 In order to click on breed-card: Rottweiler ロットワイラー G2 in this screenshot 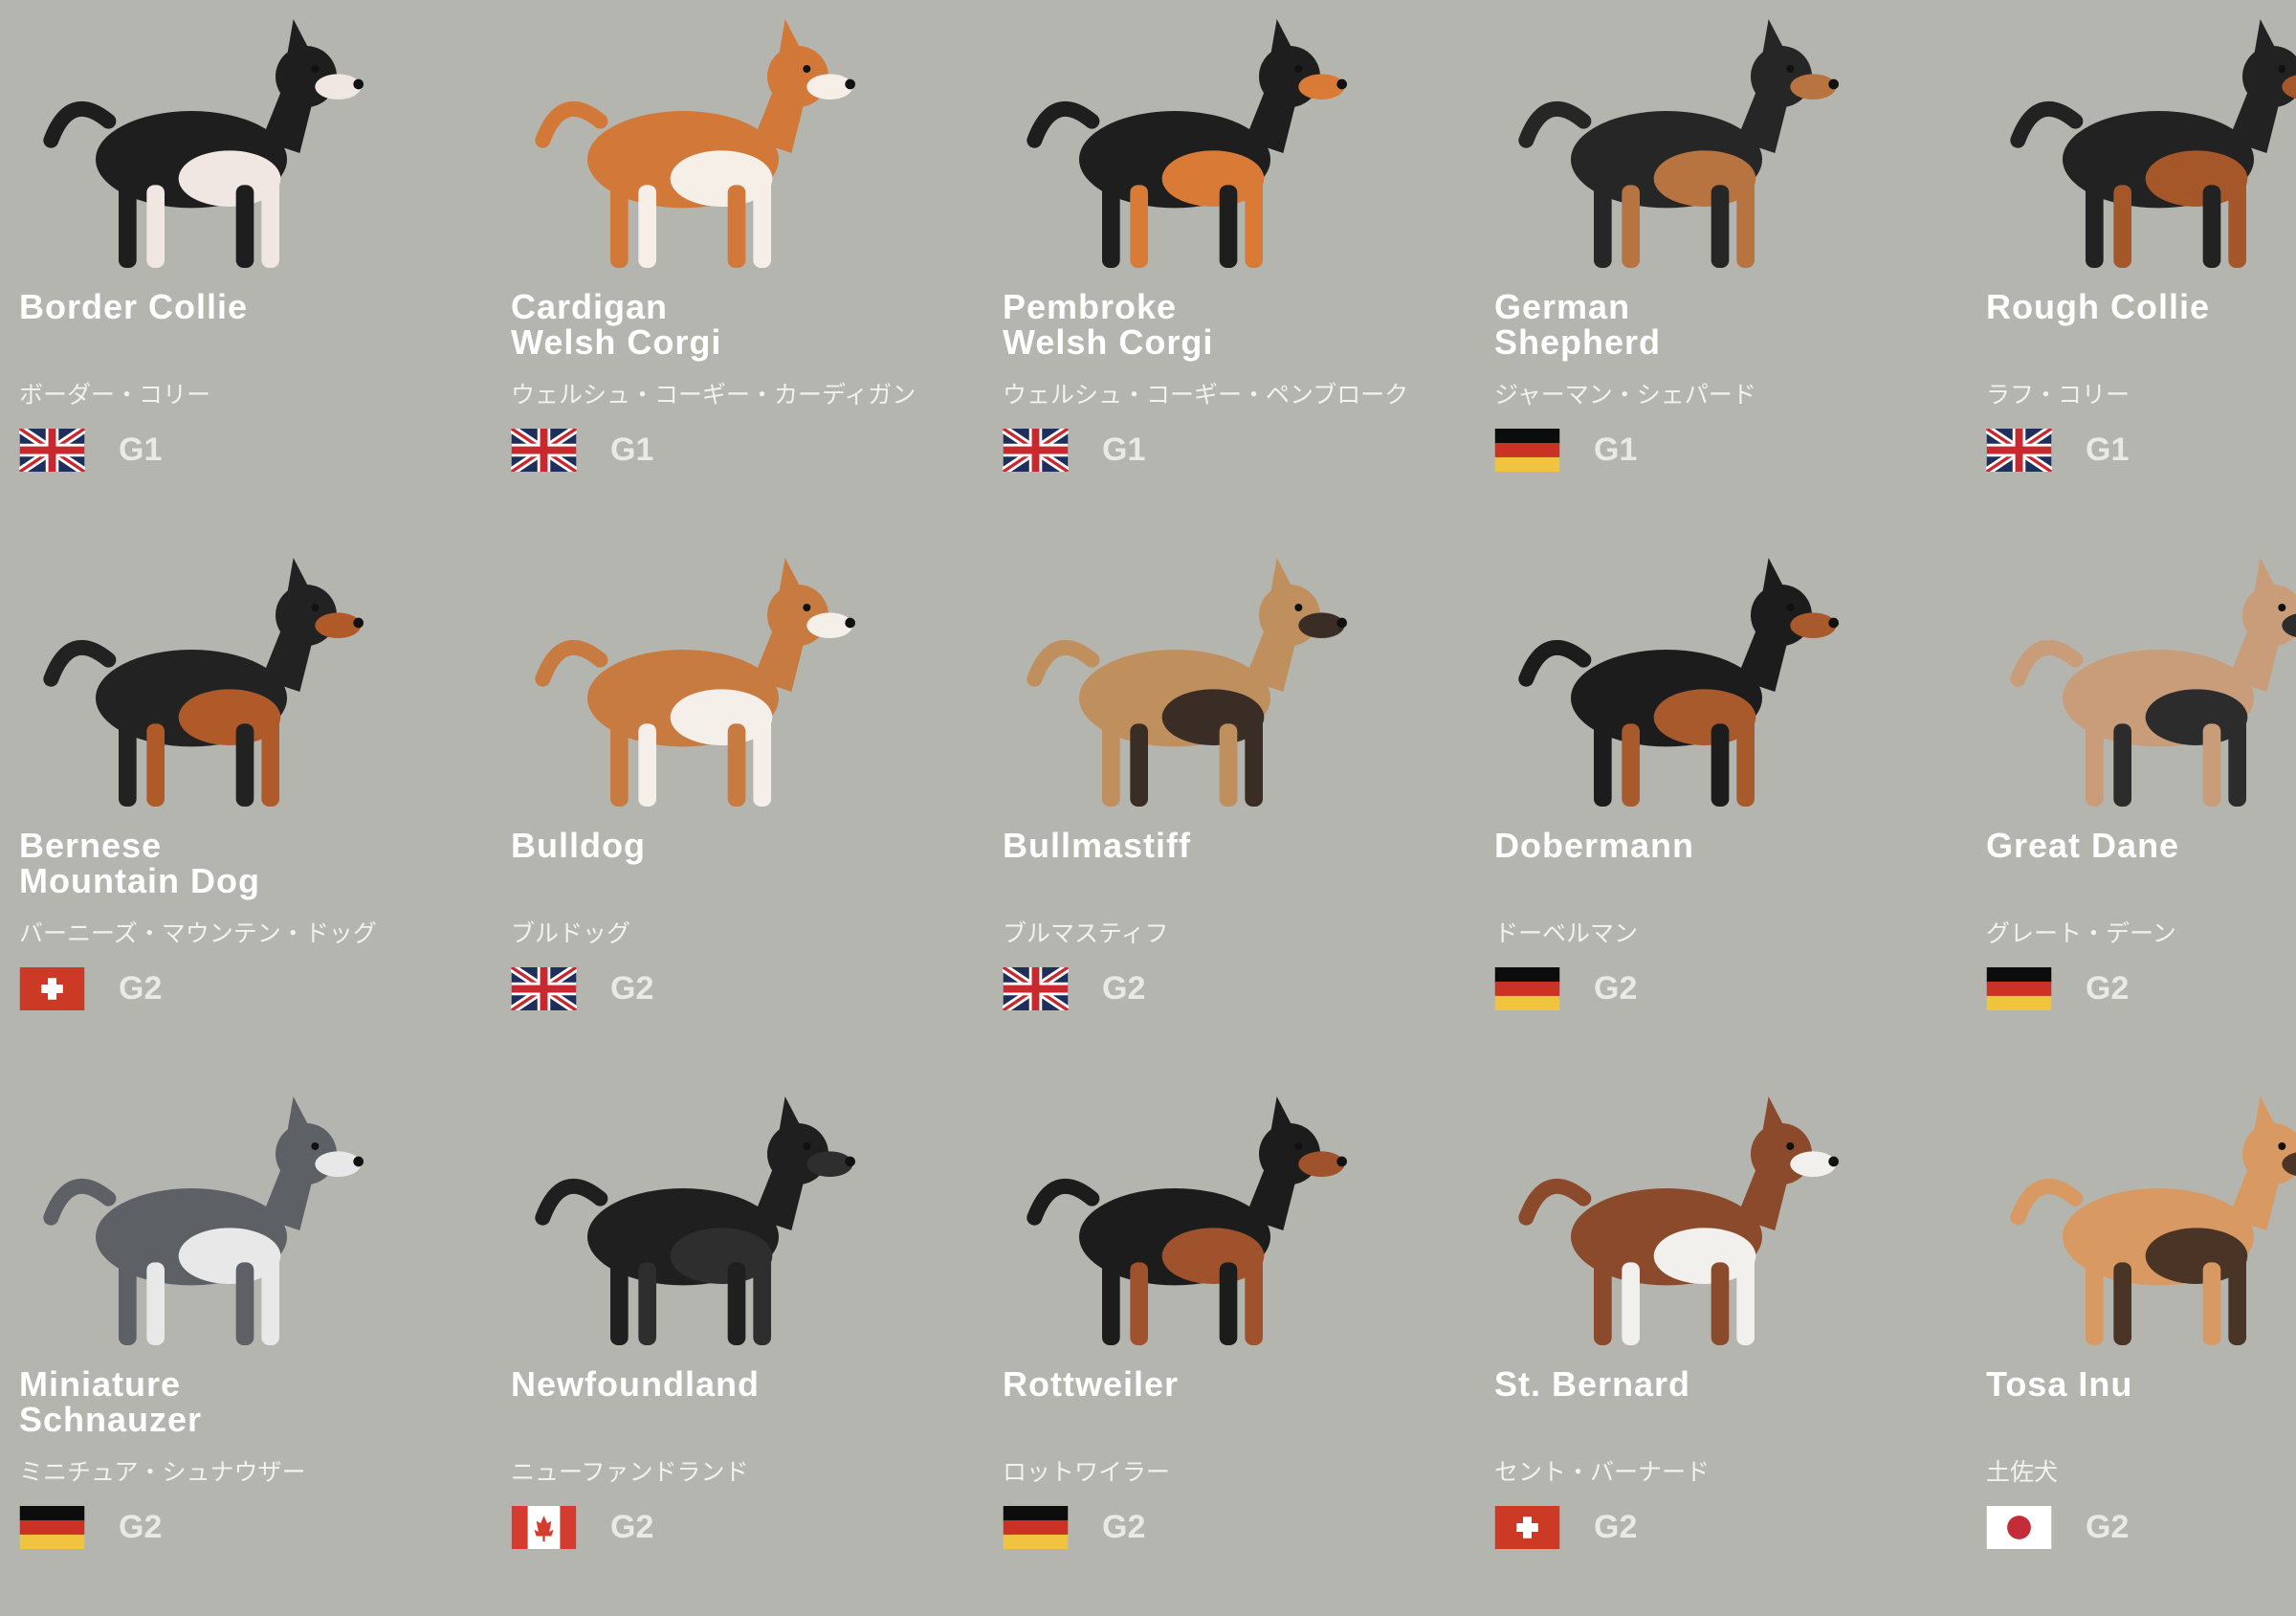, I will do `click(1248, 1346)`.